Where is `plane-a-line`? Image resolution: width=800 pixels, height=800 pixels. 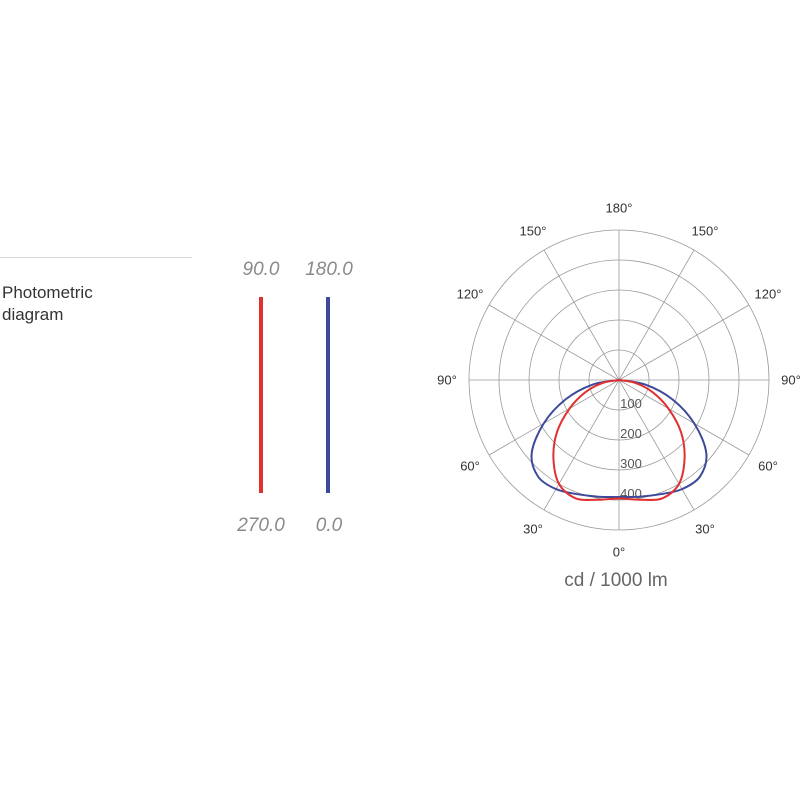
plane-a-line is located at coordinates (261, 395).